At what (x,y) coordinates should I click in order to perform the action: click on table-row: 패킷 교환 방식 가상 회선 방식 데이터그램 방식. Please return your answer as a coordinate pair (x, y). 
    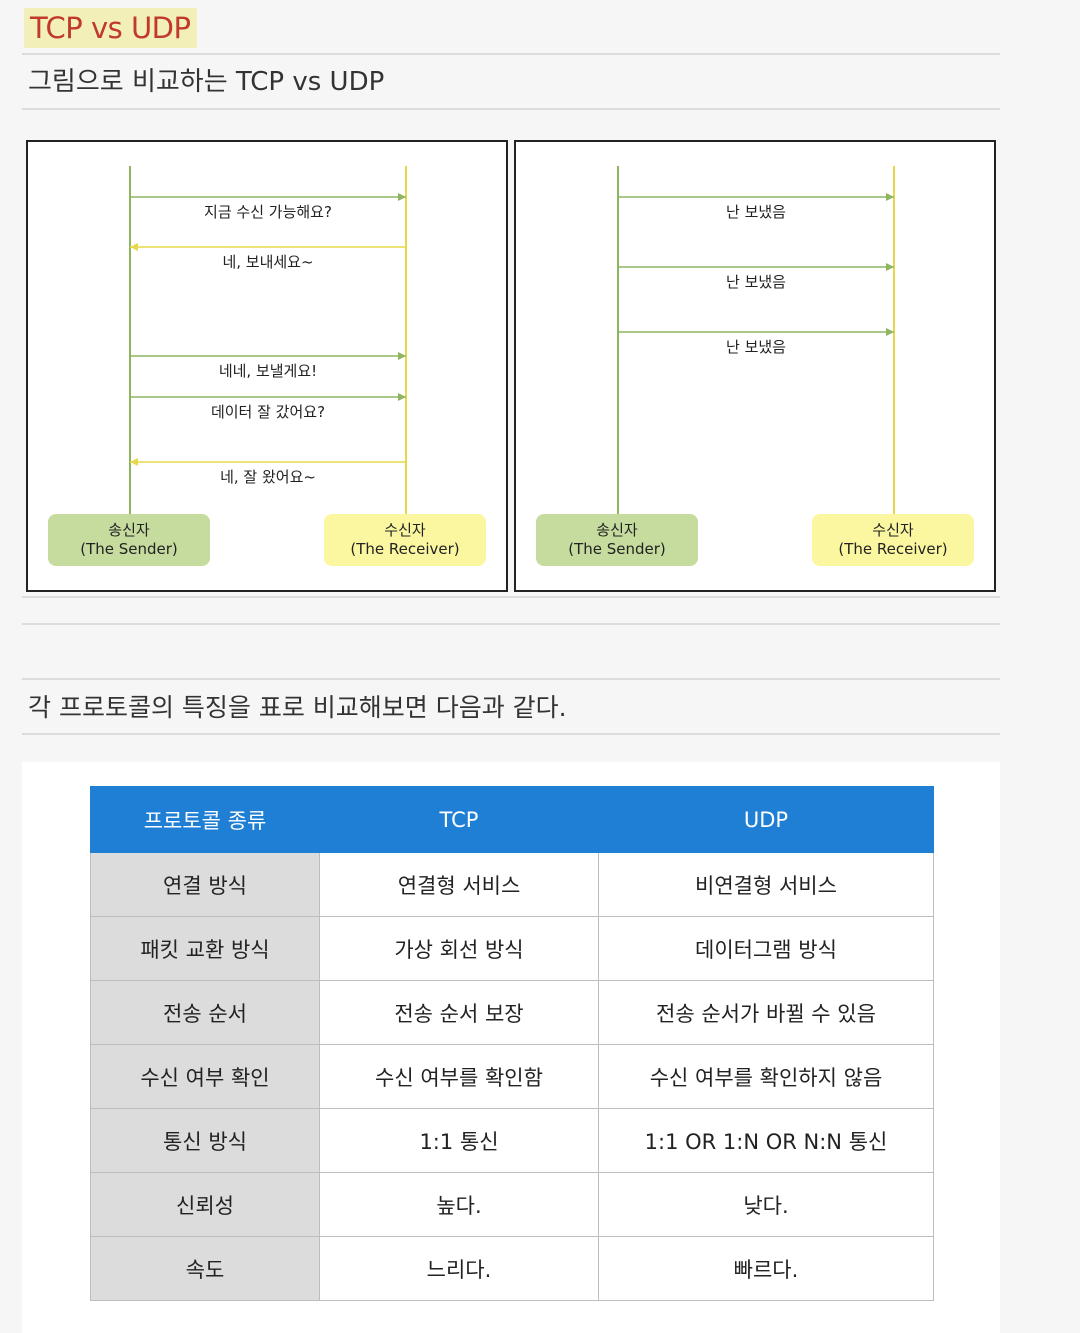
    Looking at the image, I should click on (512, 948).